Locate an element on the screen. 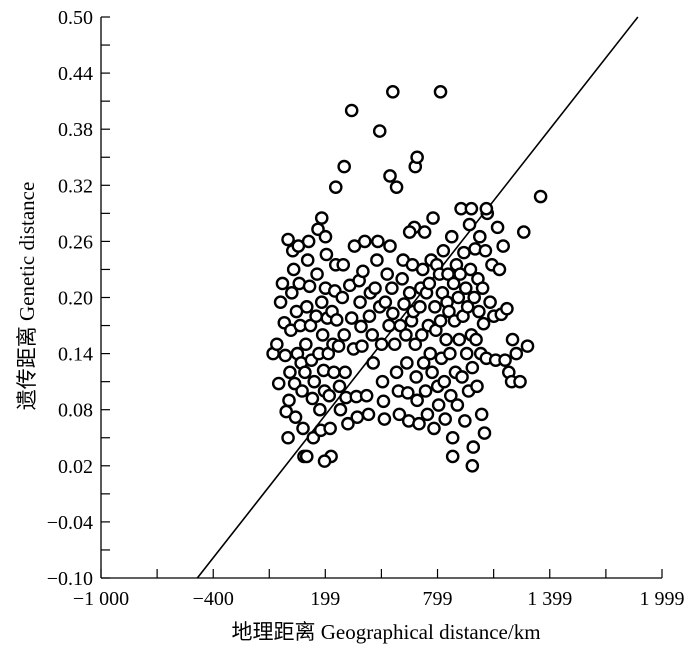 This screenshot has height=648, width=700. y-tick-label: 0.44 is located at coordinates (75, 74).